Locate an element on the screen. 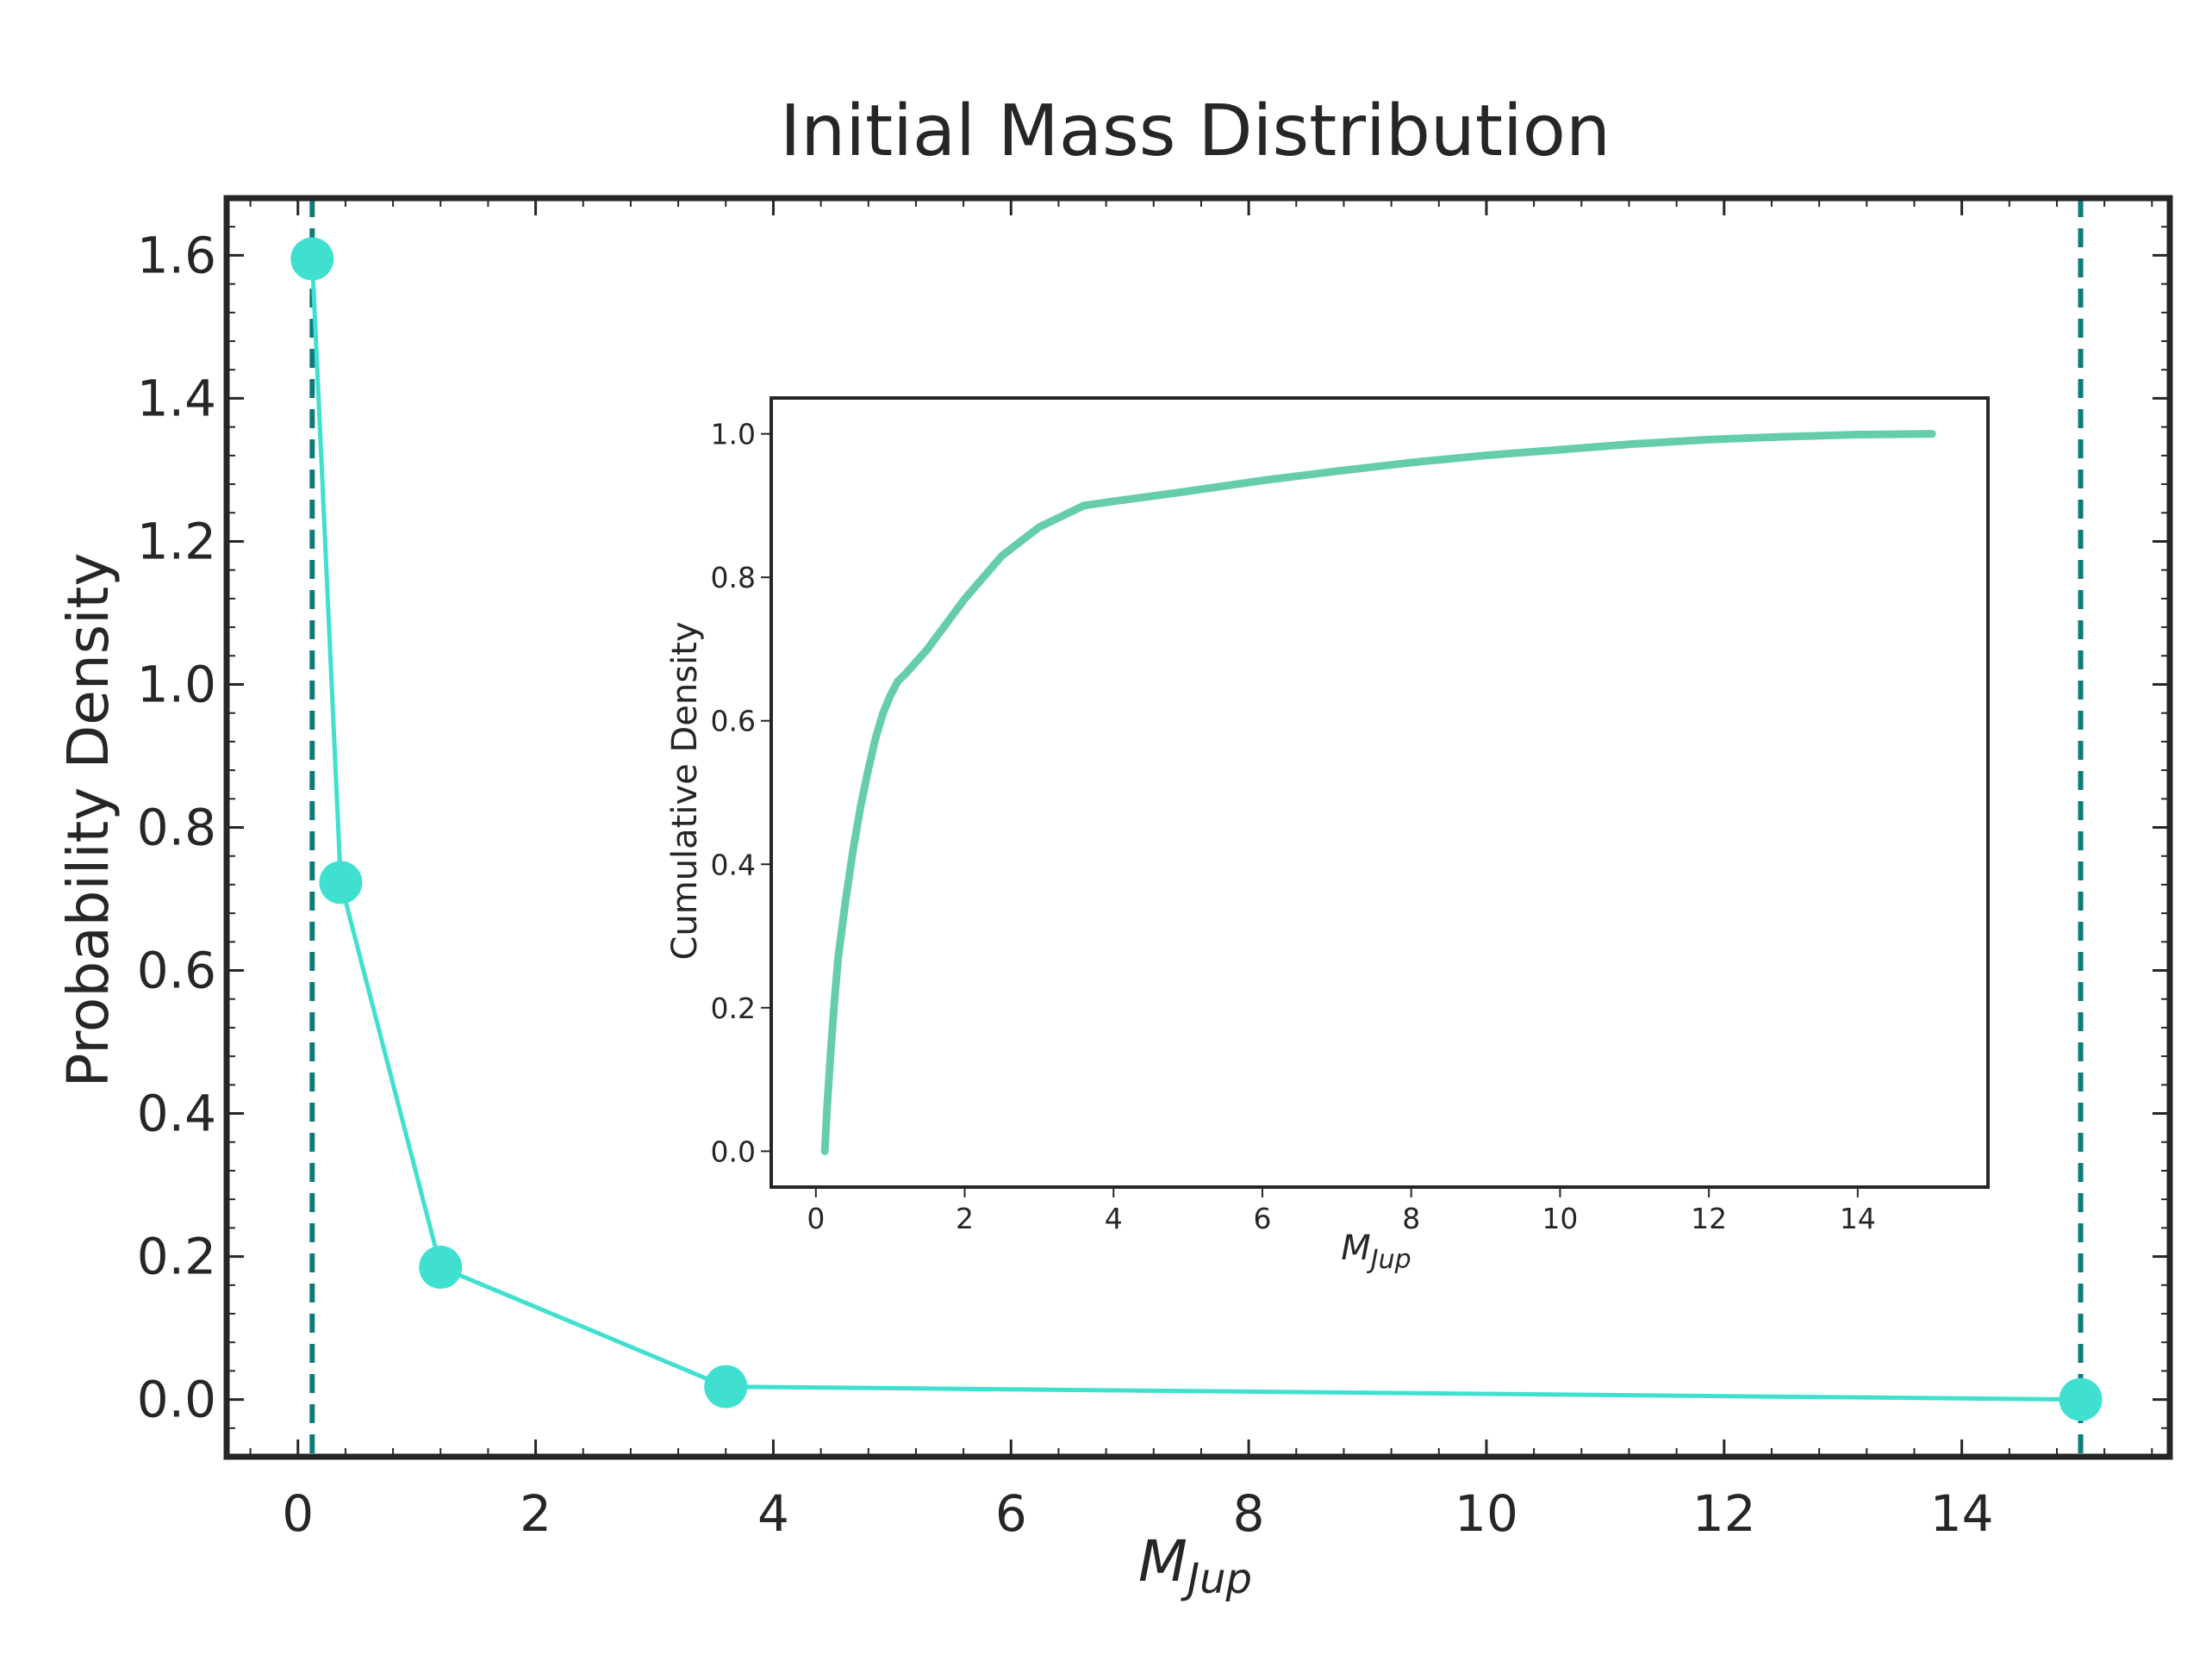 This screenshot has height=1654, width=2212. y-tick-label: 1.6 is located at coordinates (176, 255).